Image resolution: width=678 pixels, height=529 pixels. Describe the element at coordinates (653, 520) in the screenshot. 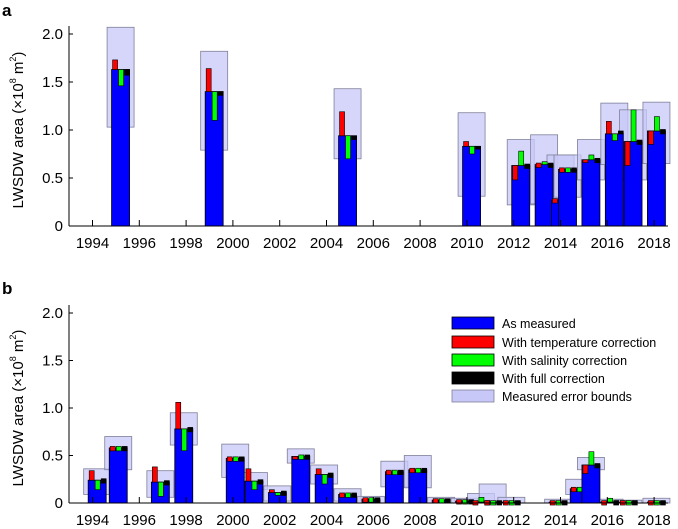

I see `x-tick-label-b-12: 2018` at that location.